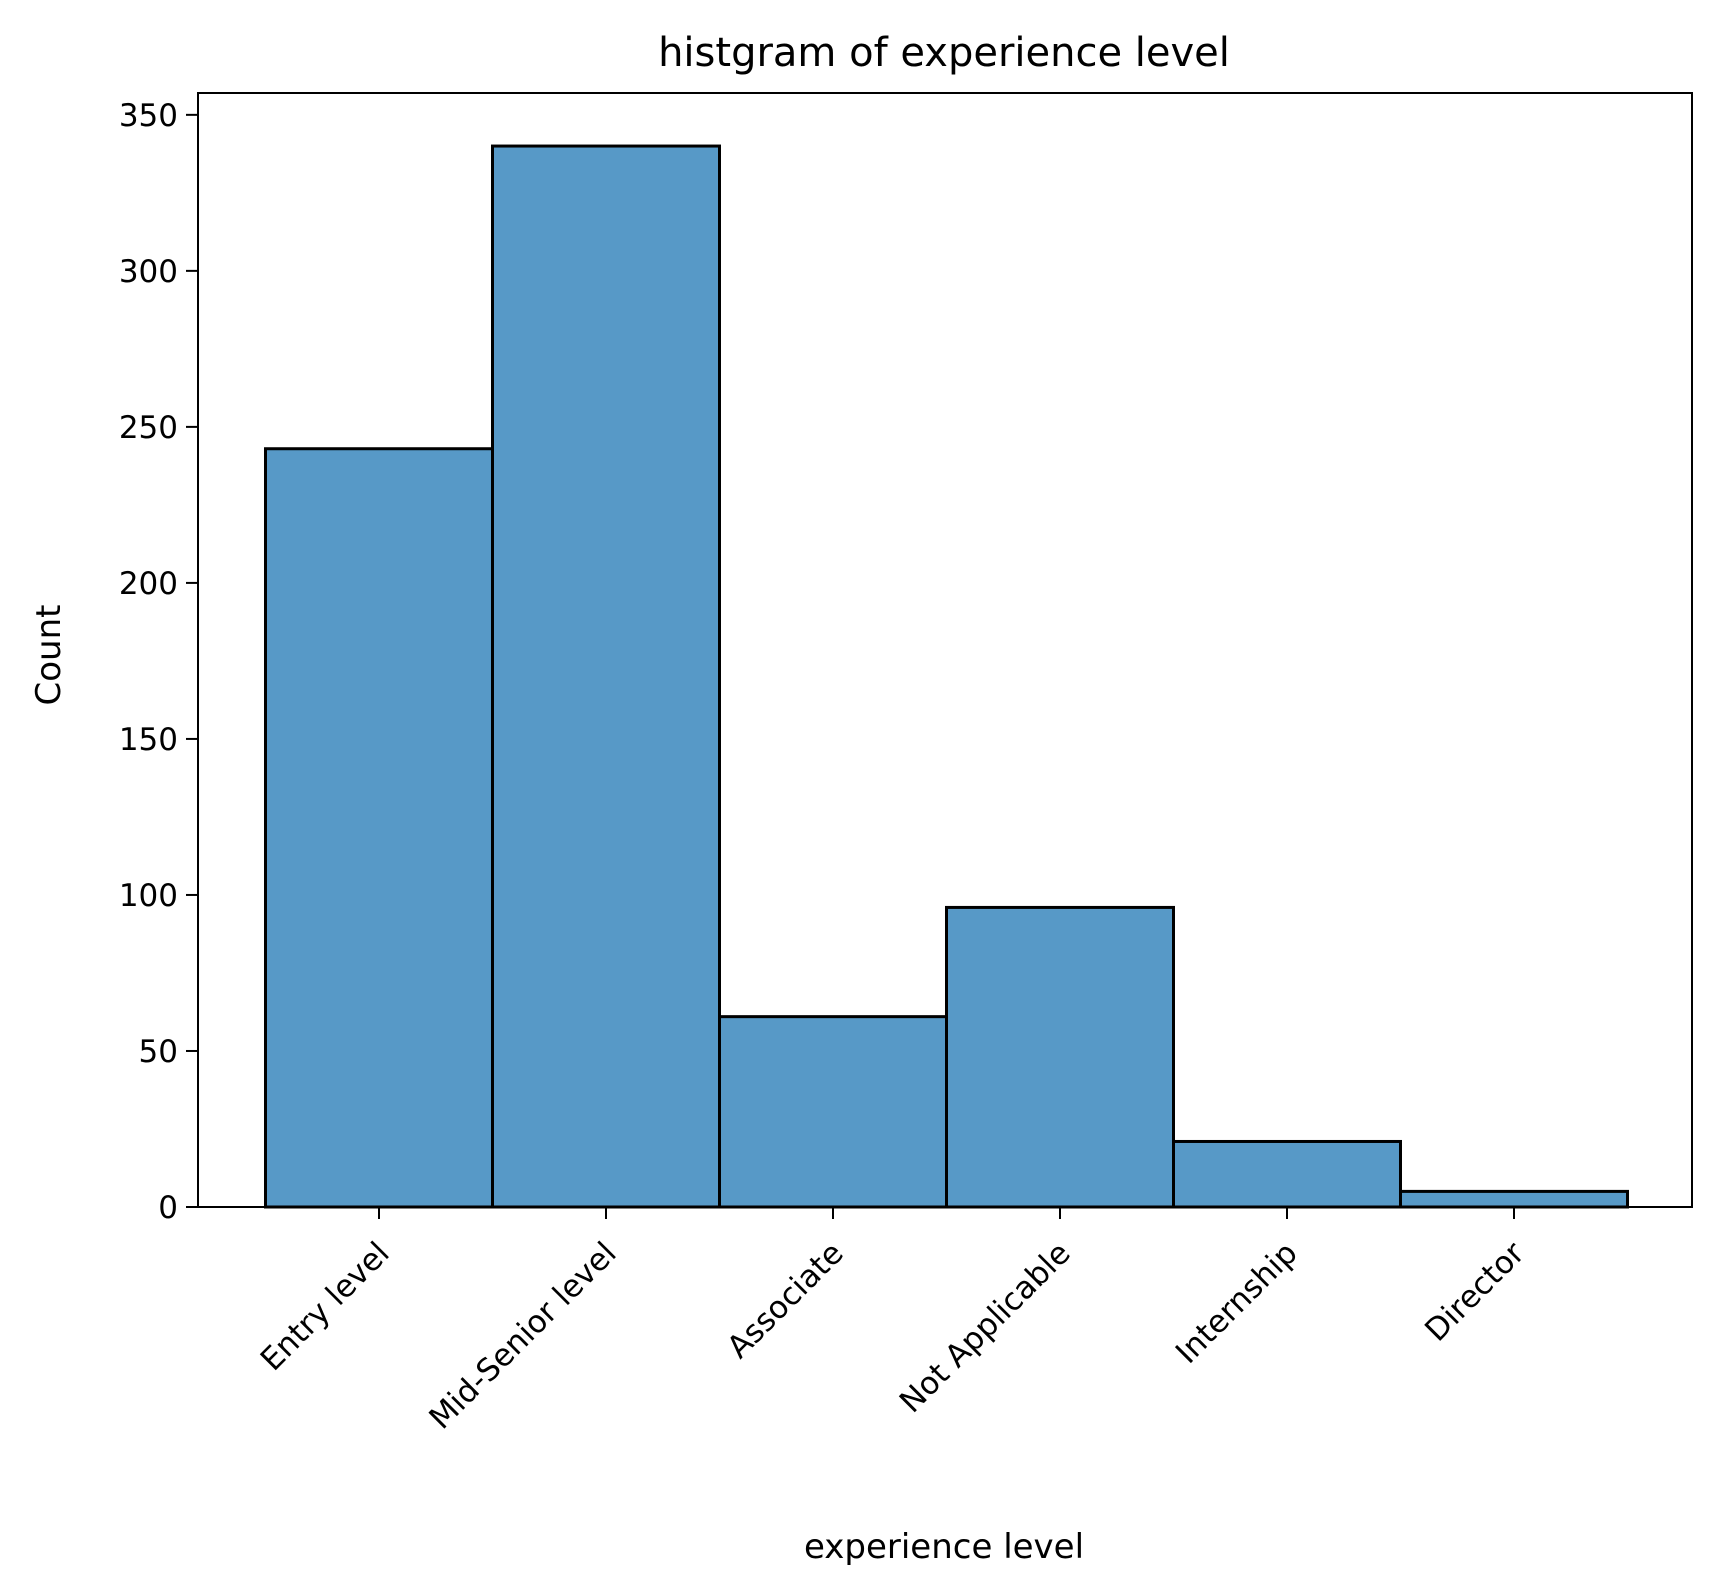  Describe the element at coordinates (148, 896) in the screenshot. I see `y-tick-label: 100` at that location.